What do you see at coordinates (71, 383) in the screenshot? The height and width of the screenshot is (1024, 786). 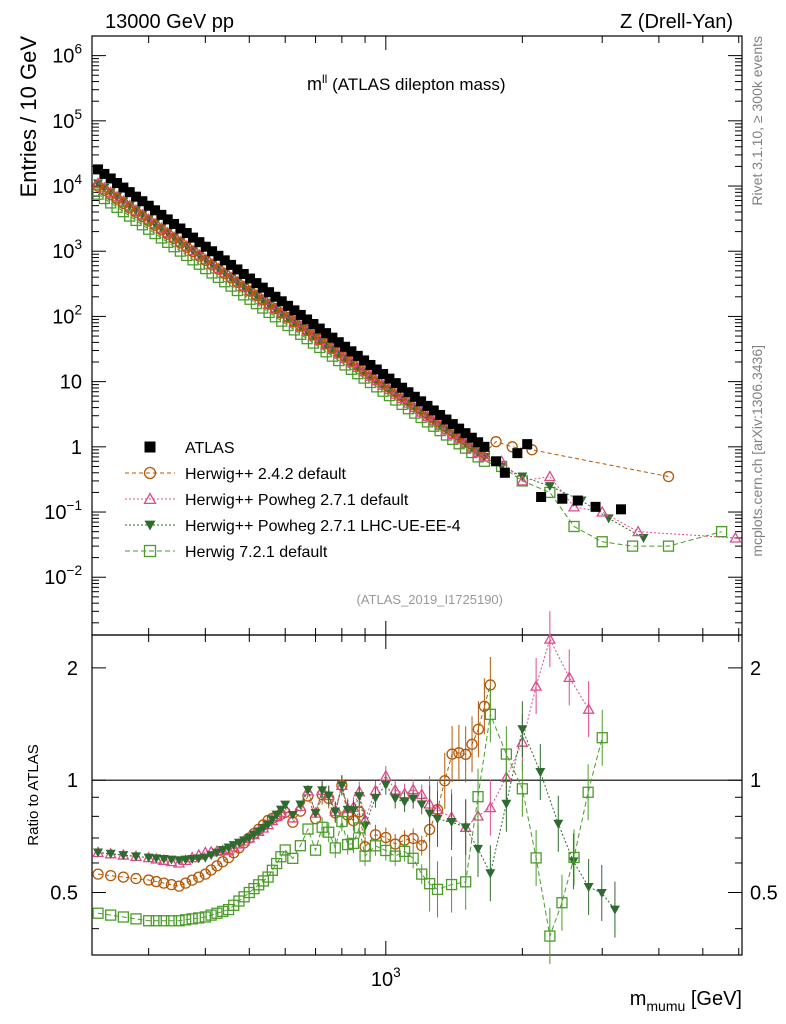 I see `y-tick-label: 10` at bounding box center [71, 383].